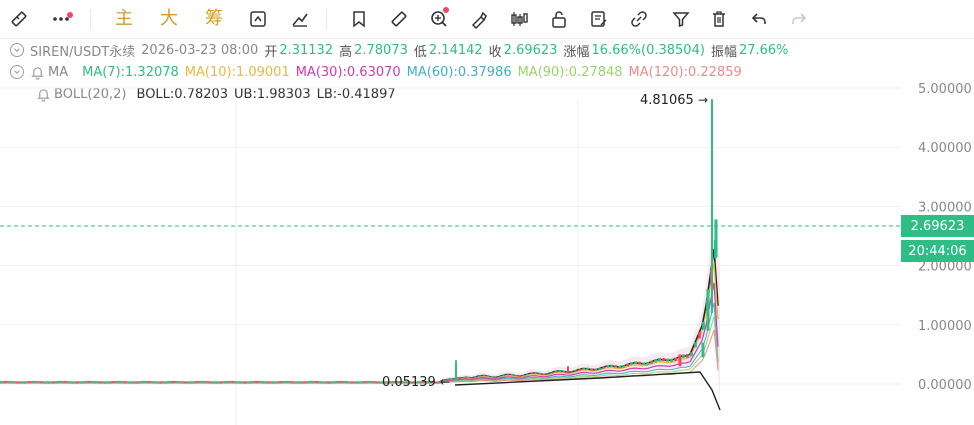 Image resolution: width=974 pixels, height=425 pixels. I want to click on low-mark-label: 0.05139, so click(409, 382).